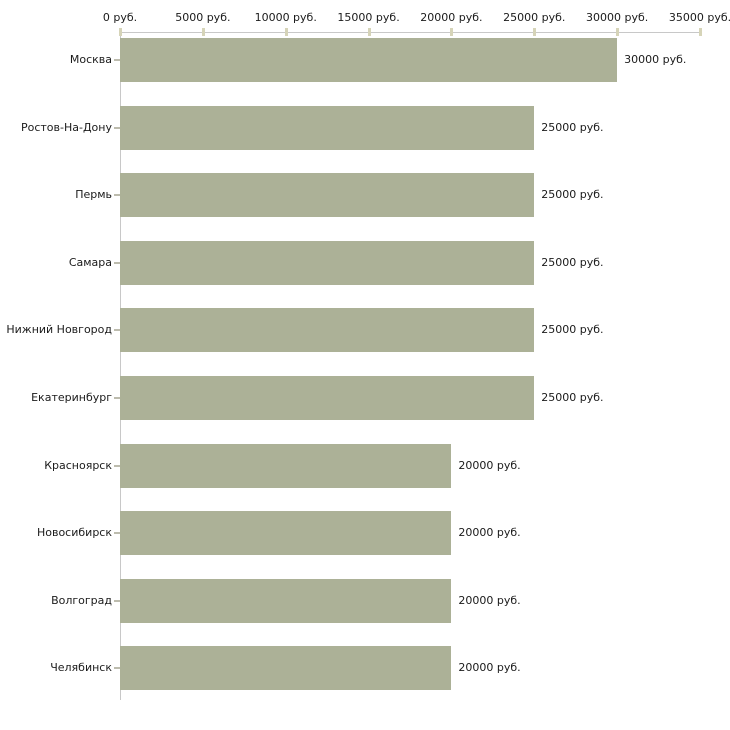  Describe the element at coordinates (410, 32) in the screenshot. I see `x-axis-line` at that location.